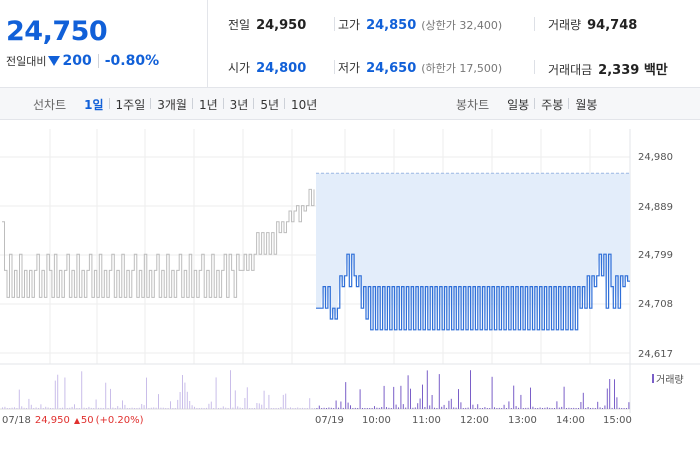 The width and height of the screenshot is (700, 450). I want to click on stat-amount: 거래대금 2,339 백만, so click(608, 68).